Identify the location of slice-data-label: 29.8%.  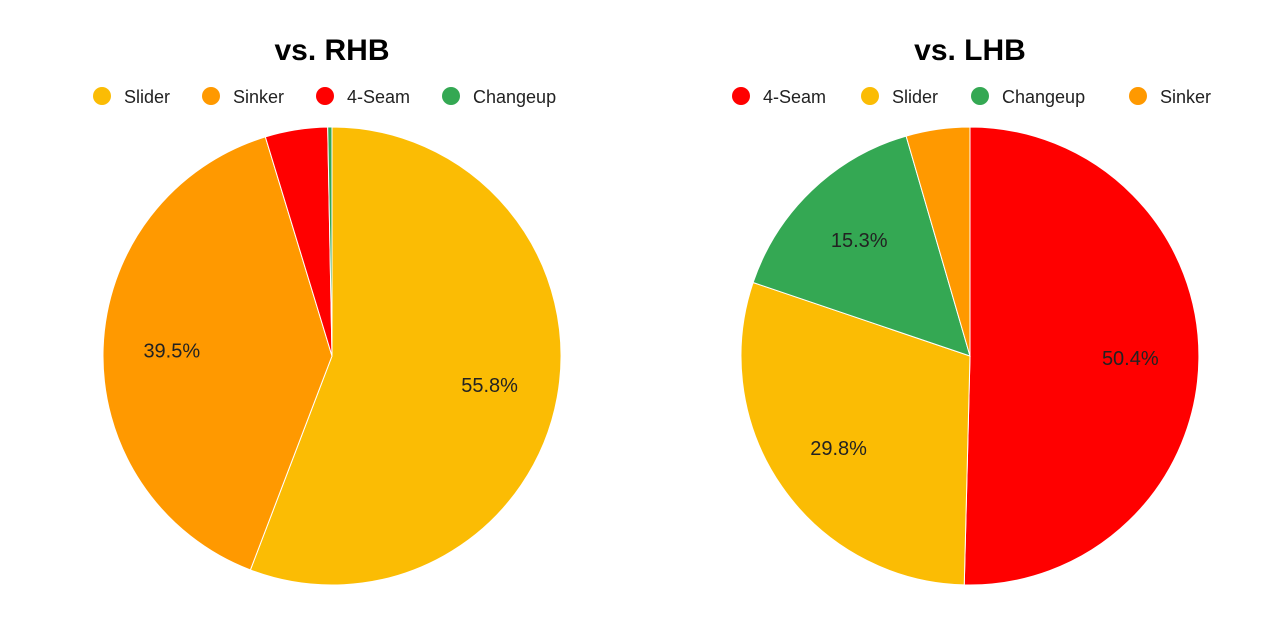
(838, 449).